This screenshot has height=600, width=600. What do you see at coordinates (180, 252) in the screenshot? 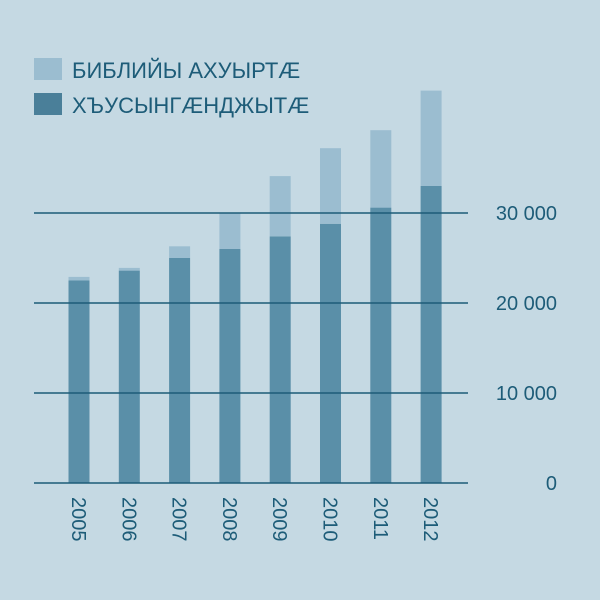
I see `bar-bible-studies-2007` at bounding box center [180, 252].